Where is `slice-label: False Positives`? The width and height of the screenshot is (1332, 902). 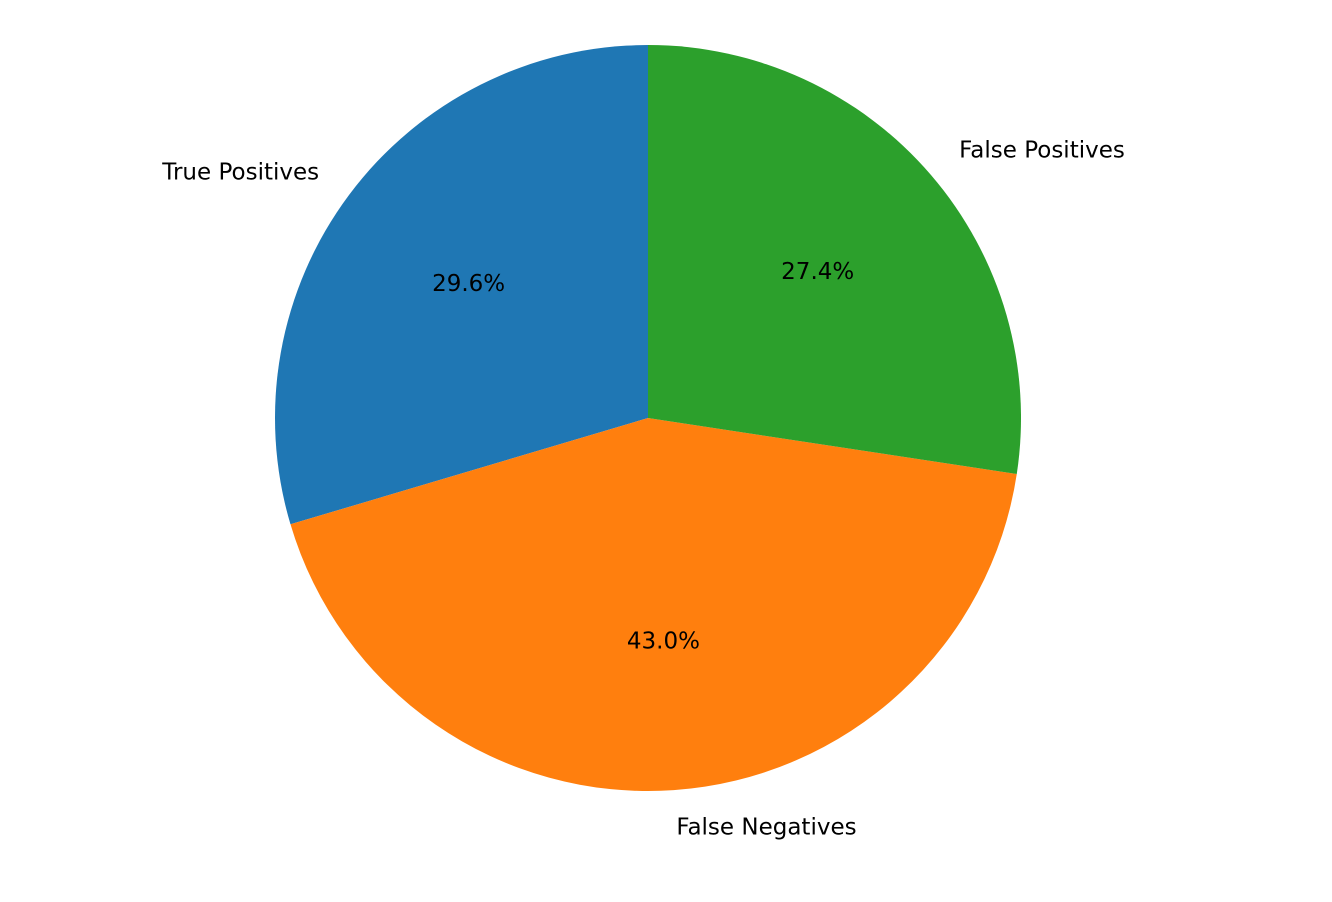 slice-label: False Positives is located at coordinates (1042, 151).